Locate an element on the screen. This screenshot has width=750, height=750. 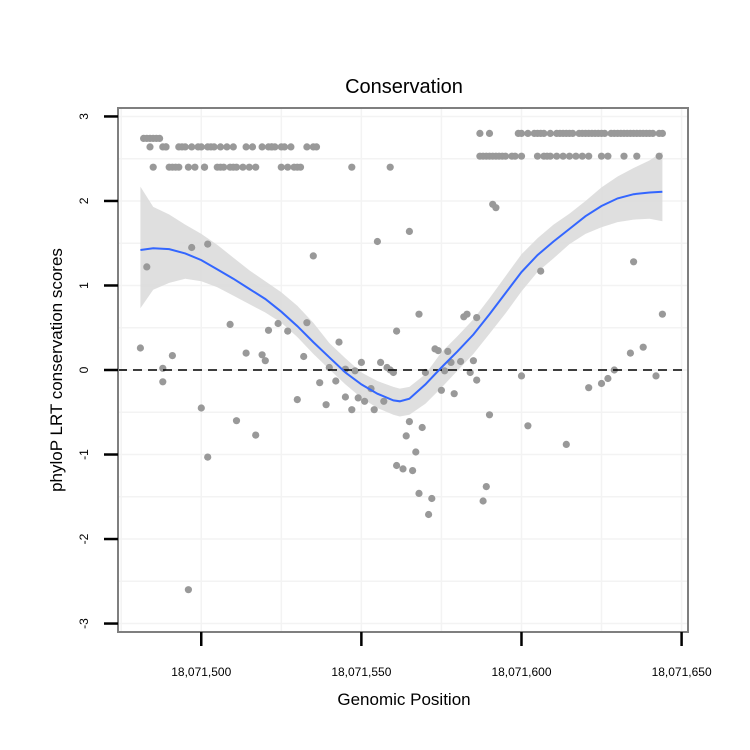
y-axis-ticks: -3 -2 -1 0 1 2 3 is located at coordinates (97, 371).